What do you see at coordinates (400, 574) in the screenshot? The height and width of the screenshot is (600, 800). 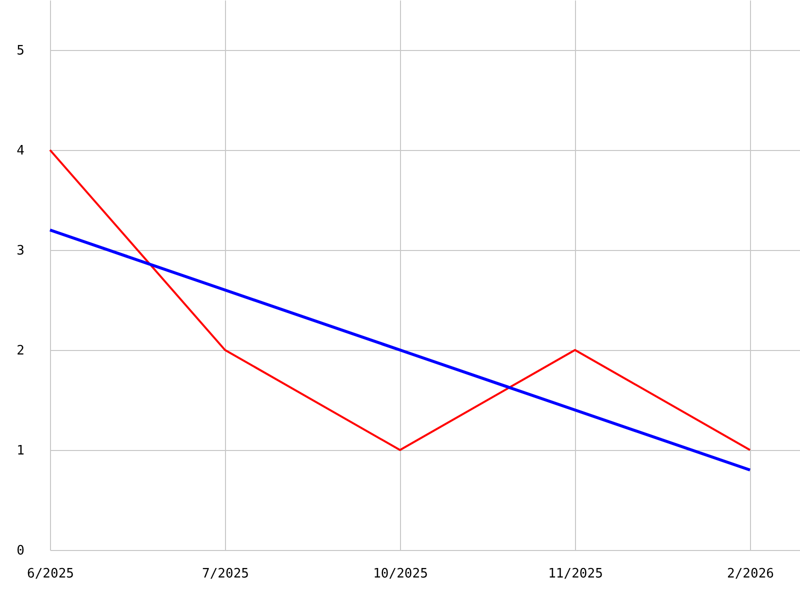 I see `x-tick-label: 10/2025` at bounding box center [400, 574].